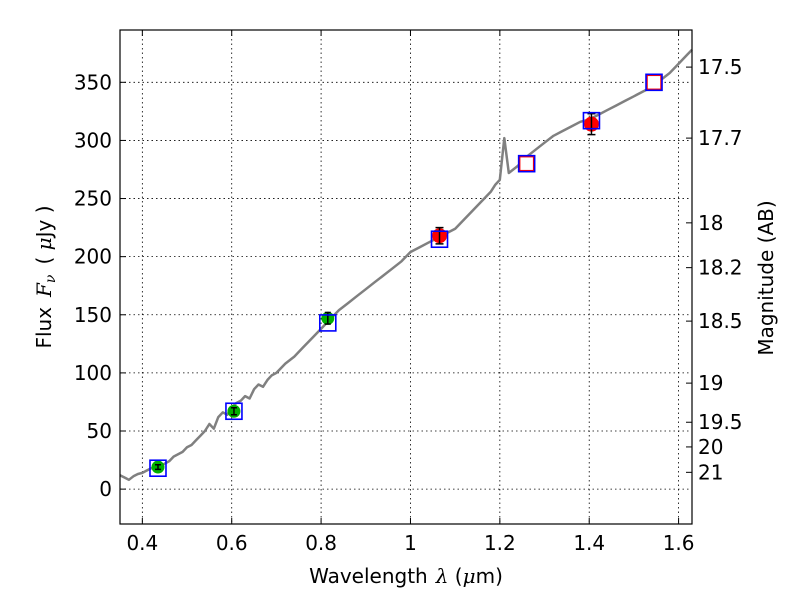  Describe the element at coordinates (406, 576) in the screenshot. I see `x-axis-title: Wavelength λ (μm)` at that location.